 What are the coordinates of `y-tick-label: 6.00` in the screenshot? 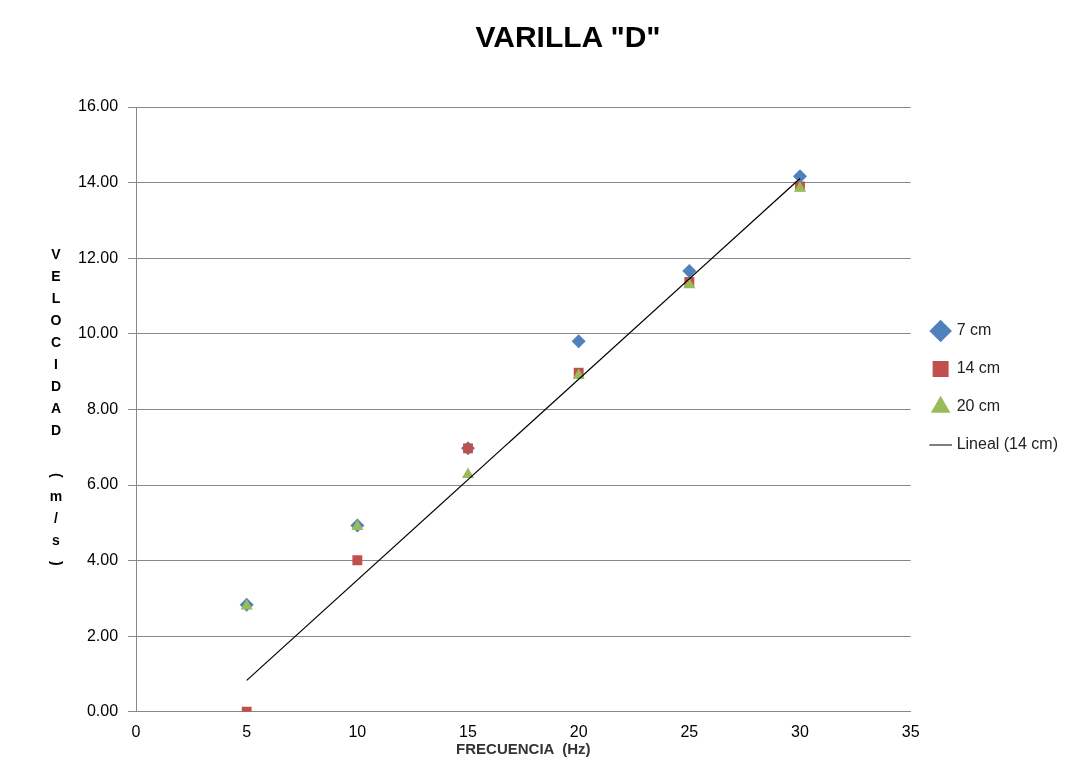 It's located at (102, 484).